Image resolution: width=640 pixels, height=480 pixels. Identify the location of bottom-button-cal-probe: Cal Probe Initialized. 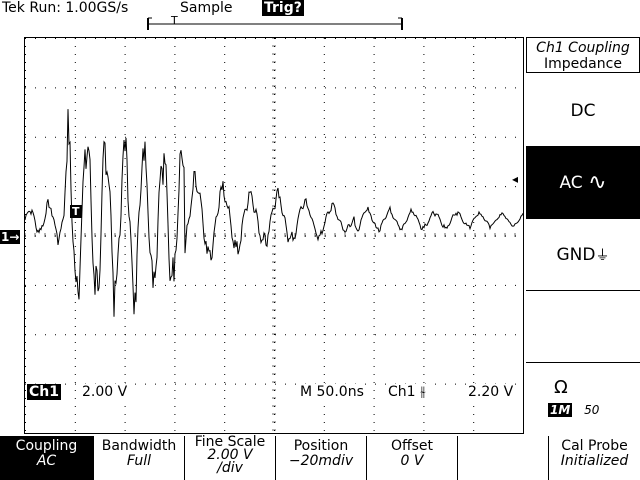
(594, 458).